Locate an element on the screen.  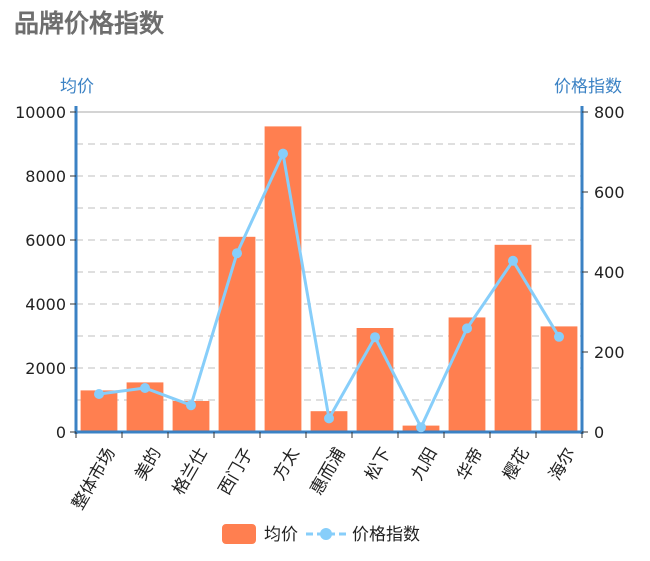
chart-title: 品牌价格指数 is located at coordinates (89, 23).